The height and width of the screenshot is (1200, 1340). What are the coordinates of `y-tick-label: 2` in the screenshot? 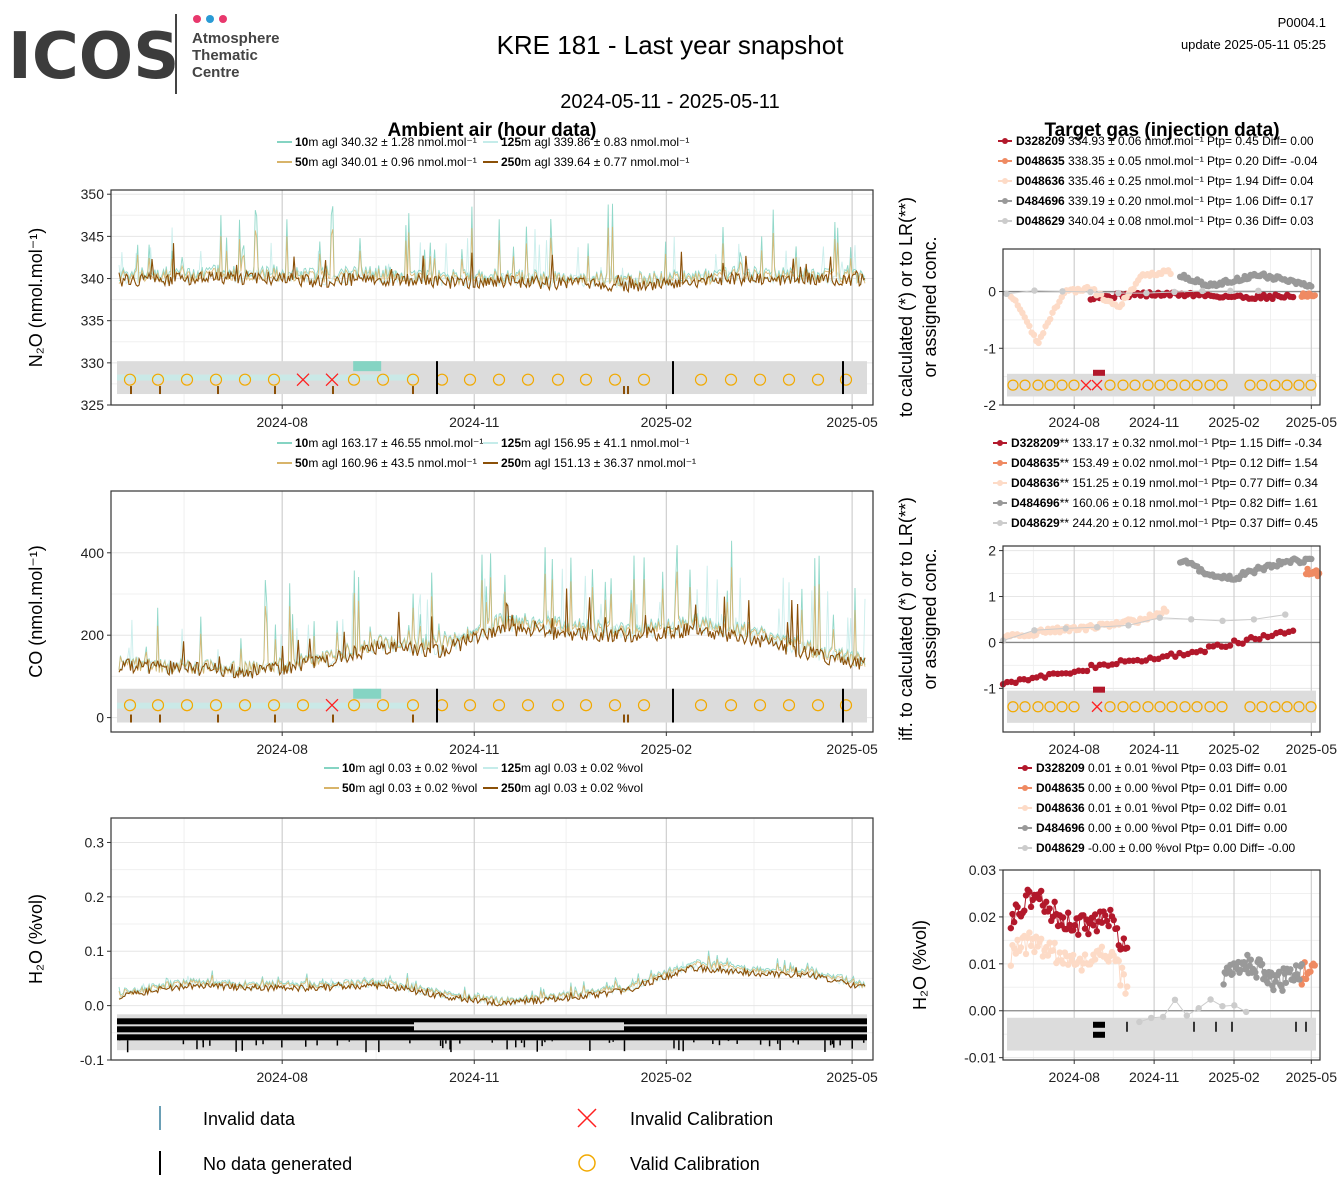 It's located at (992, 551).